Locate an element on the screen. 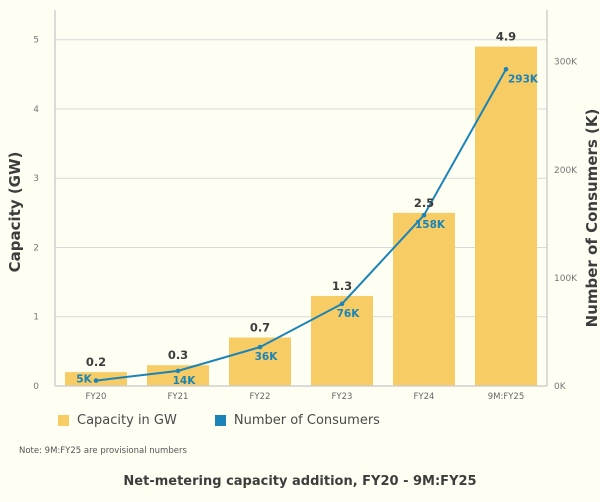 This screenshot has width=600, height=502. y-tick-label-left: 0 is located at coordinates (36, 387).